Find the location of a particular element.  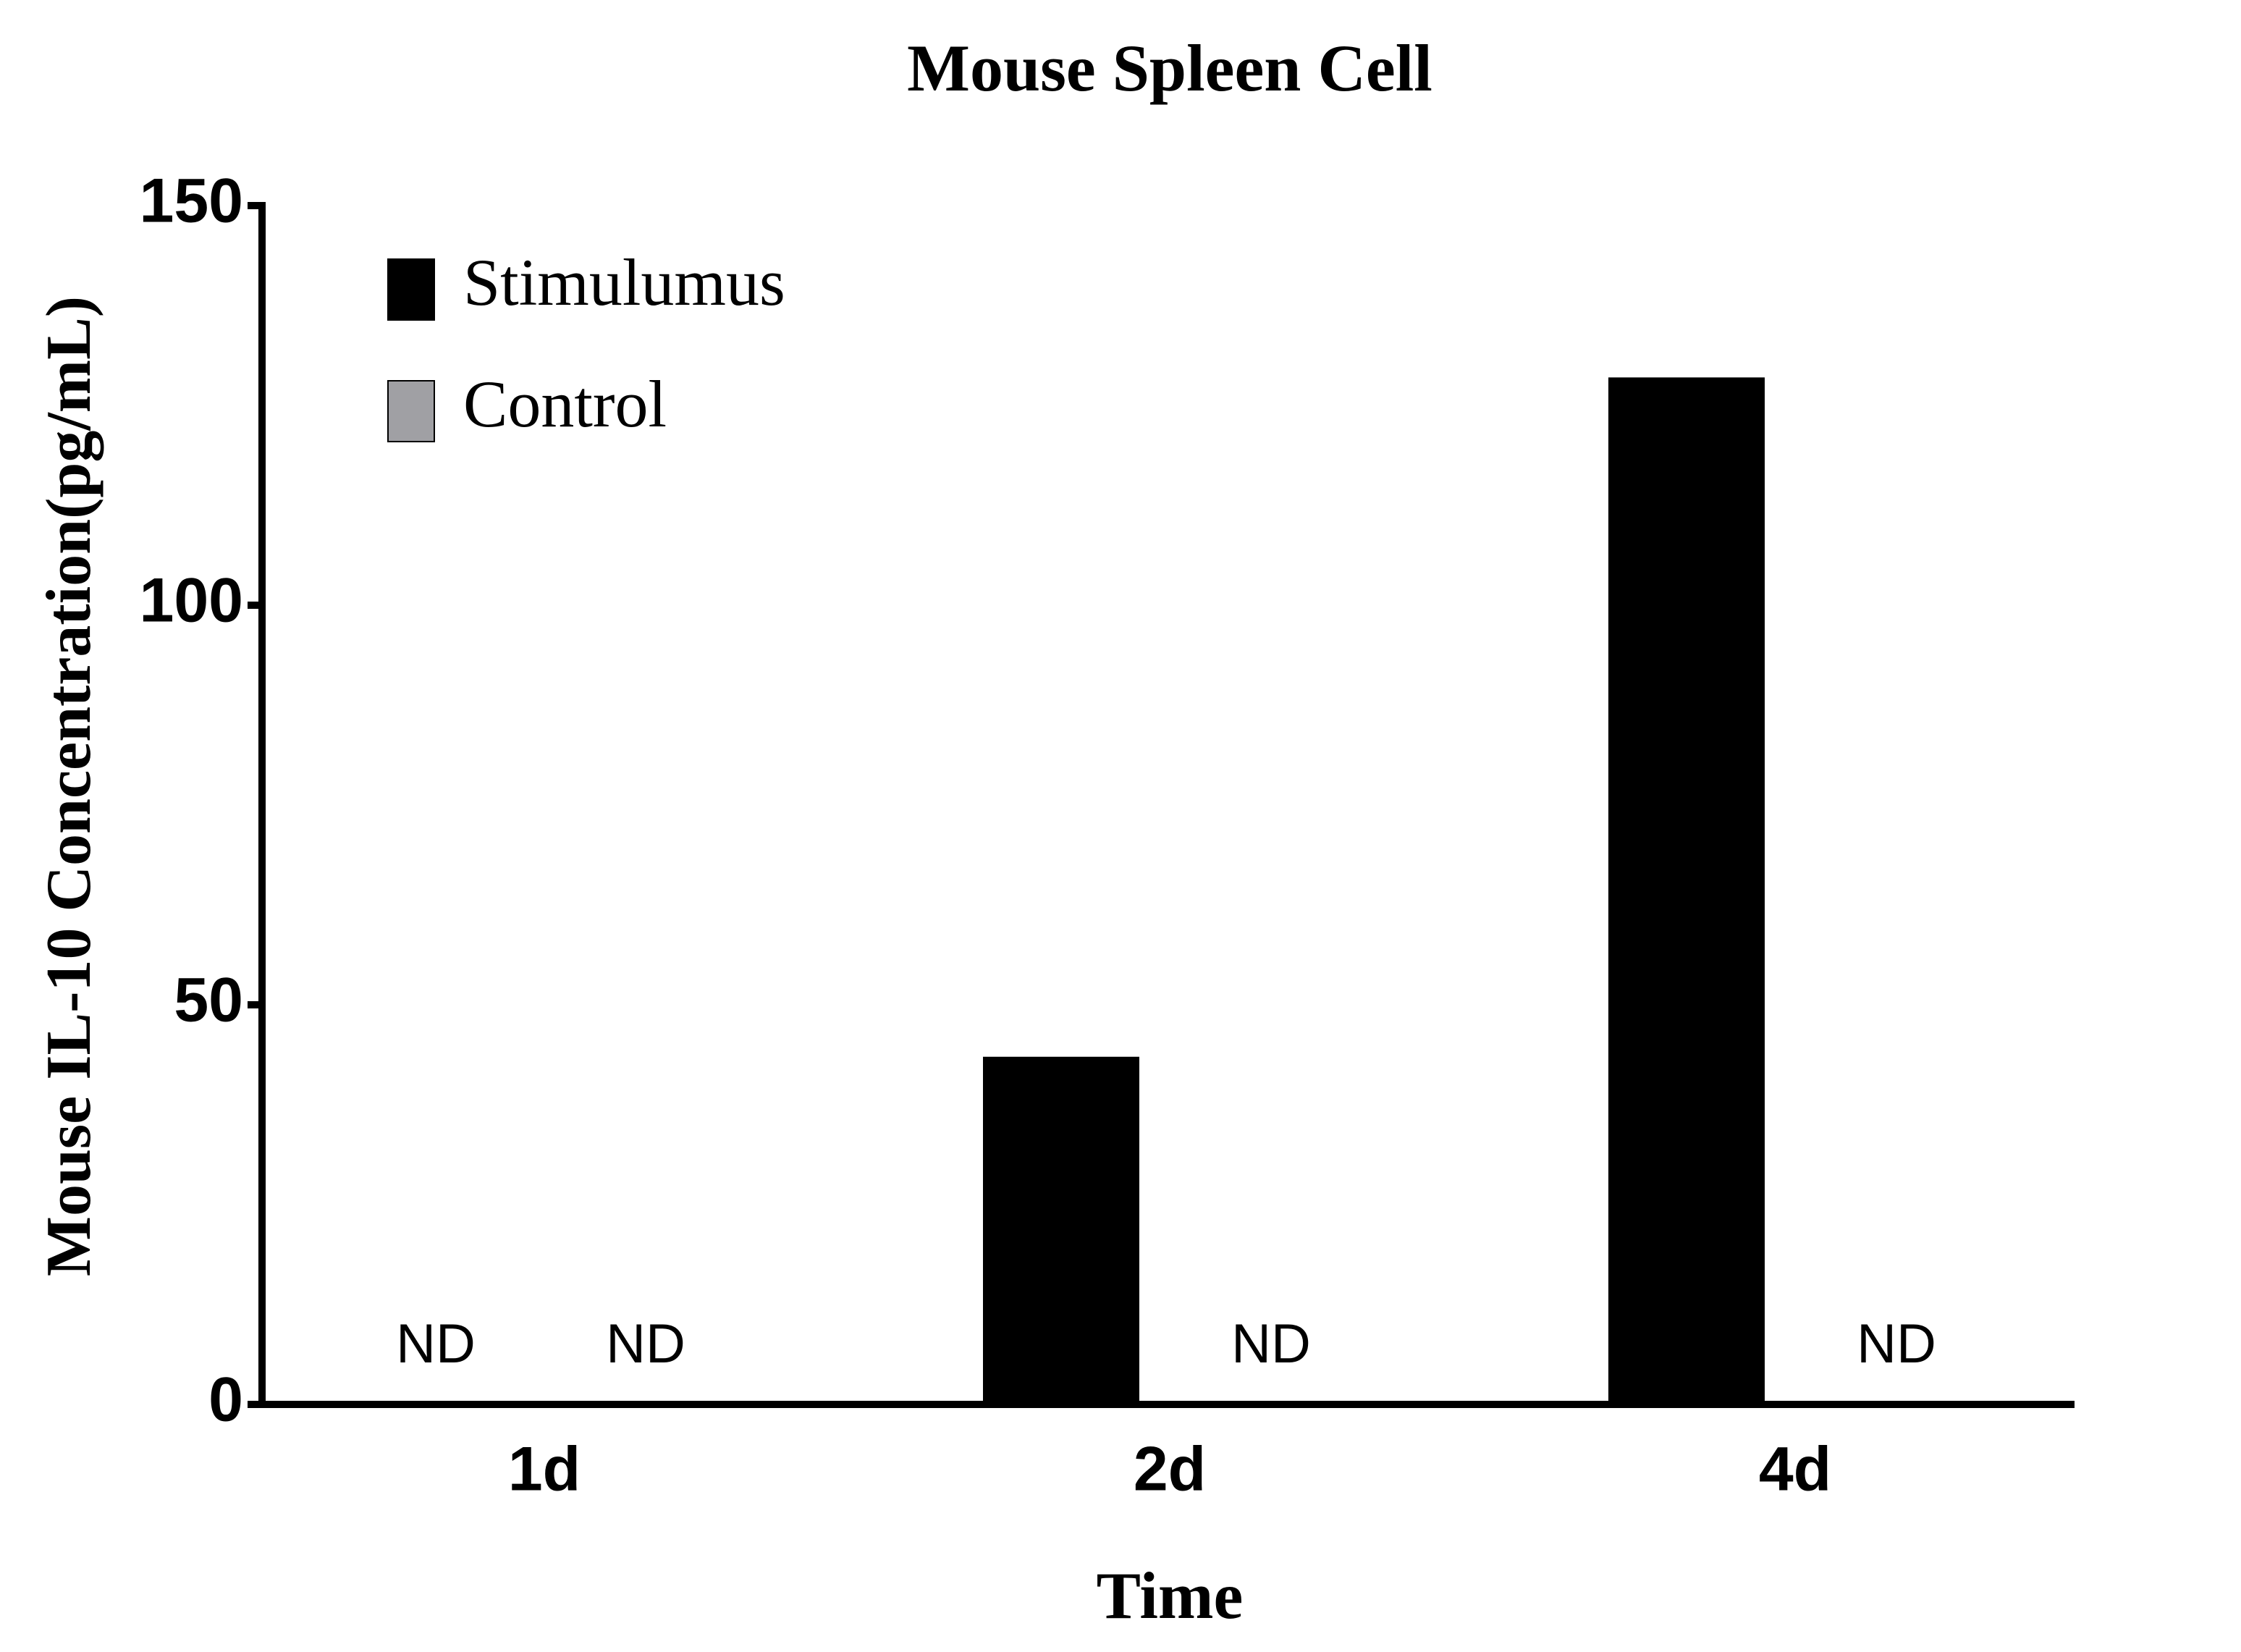

chart-title: Mouse Spleen Cell is located at coordinates (1169, 68).